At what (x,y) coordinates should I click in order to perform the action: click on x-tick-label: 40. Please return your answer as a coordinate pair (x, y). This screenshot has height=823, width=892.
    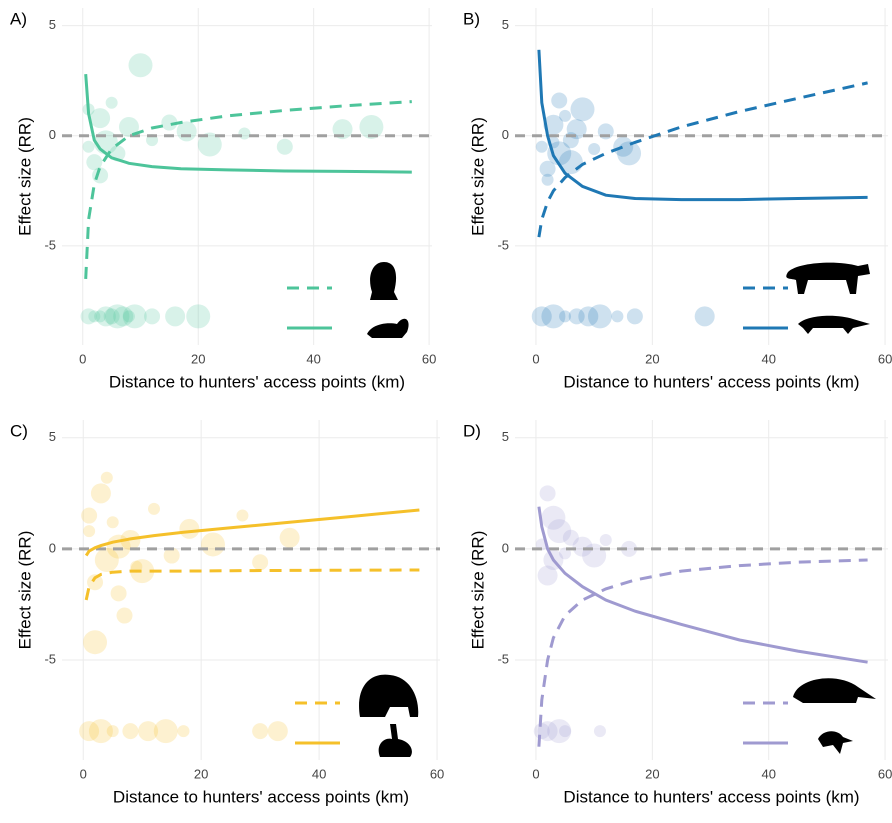
    Looking at the image, I should click on (313, 358).